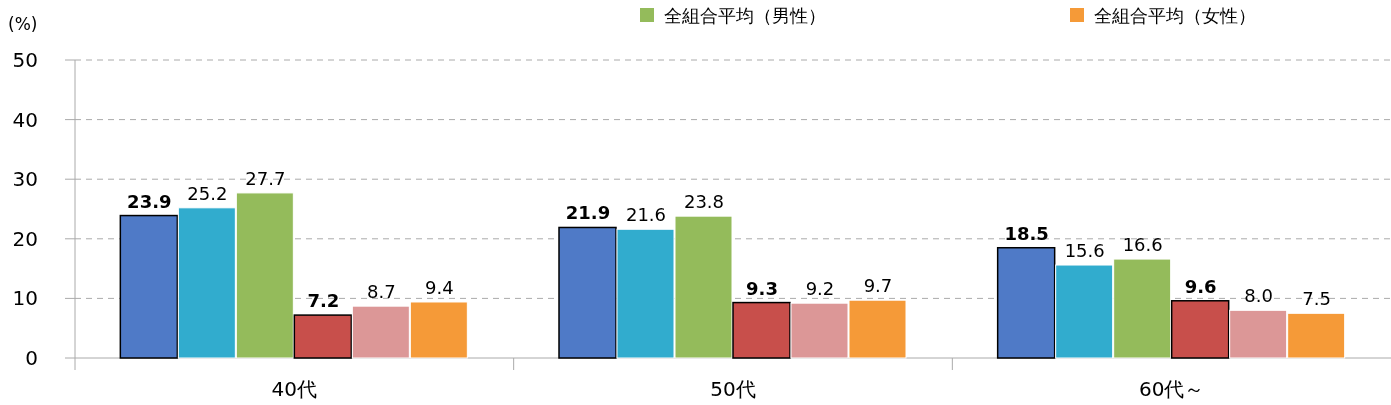 The width and height of the screenshot is (1391, 405). What do you see at coordinates (1026, 233) in the screenshot?
I see `data-label: 18.5` at bounding box center [1026, 233].